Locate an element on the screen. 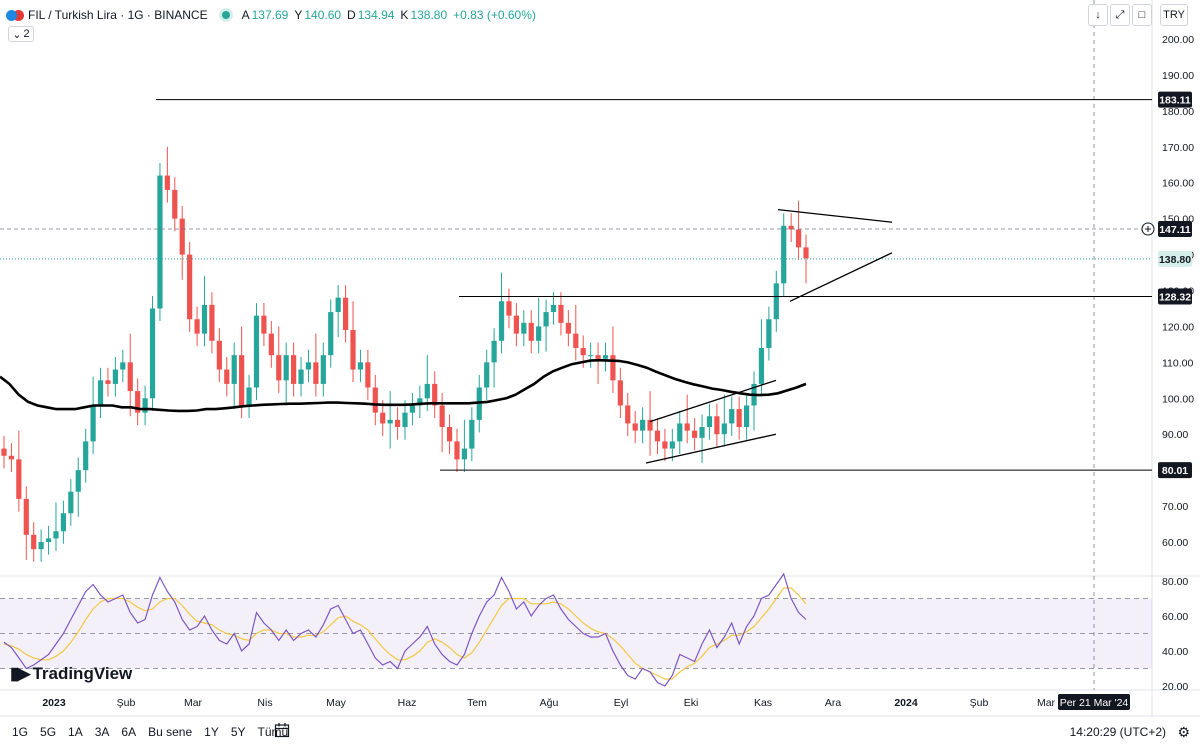 This screenshot has height=750, width=1200. brand-label: TradingView is located at coordinates (82, 673).